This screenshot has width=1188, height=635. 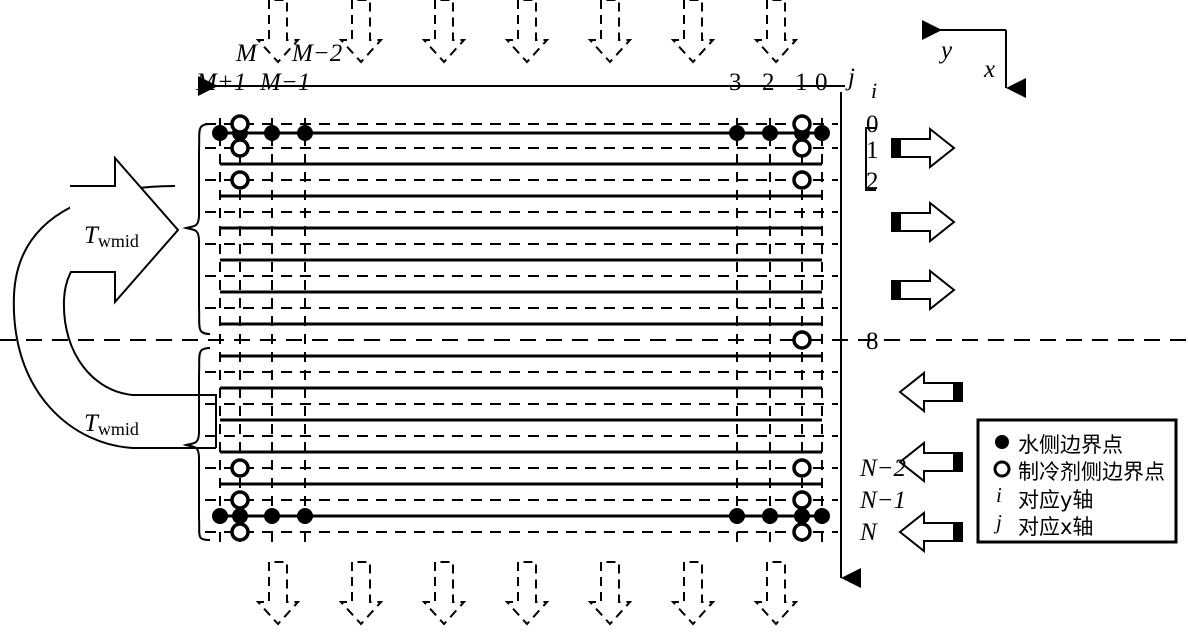 What do you see at coordinates (923, 219) in the screenshot?
I see `right-outflow-arrows` at bounding box center [923, 219].